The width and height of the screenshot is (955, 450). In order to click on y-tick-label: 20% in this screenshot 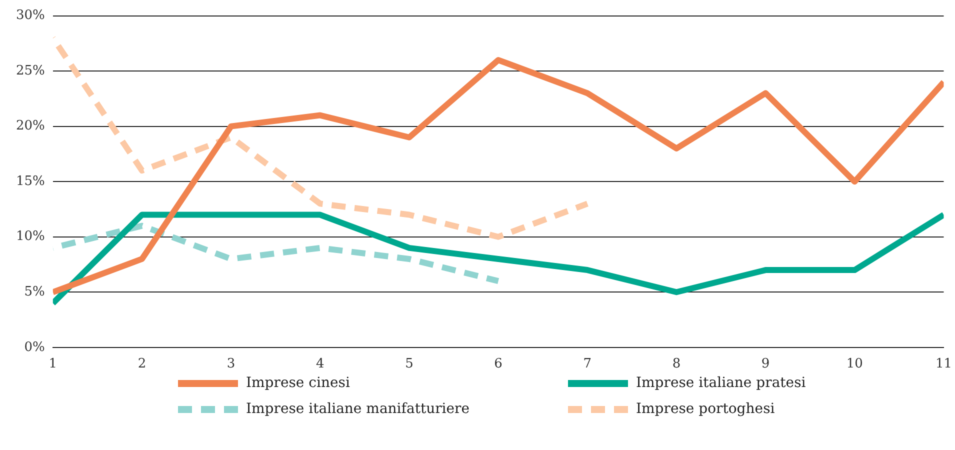, I will do `click(30, 126)`.